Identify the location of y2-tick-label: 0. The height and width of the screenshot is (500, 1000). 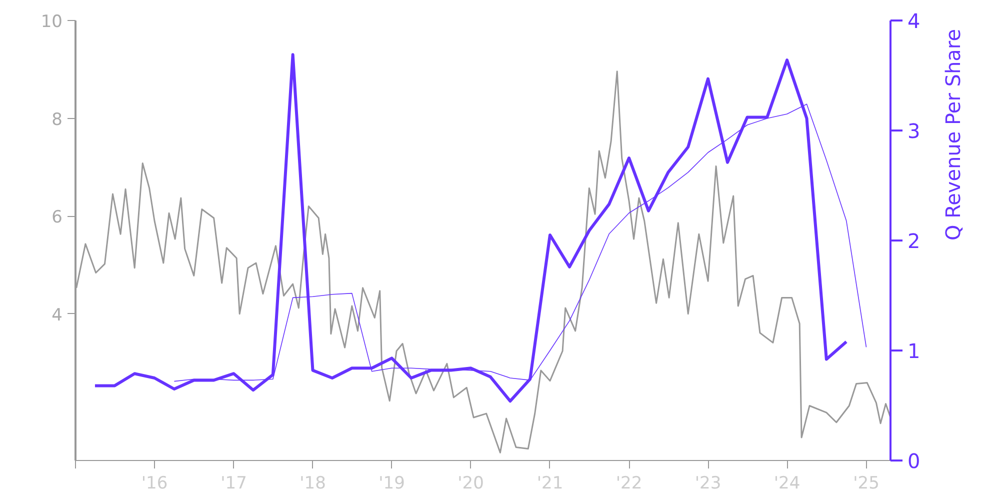
(914, 461).